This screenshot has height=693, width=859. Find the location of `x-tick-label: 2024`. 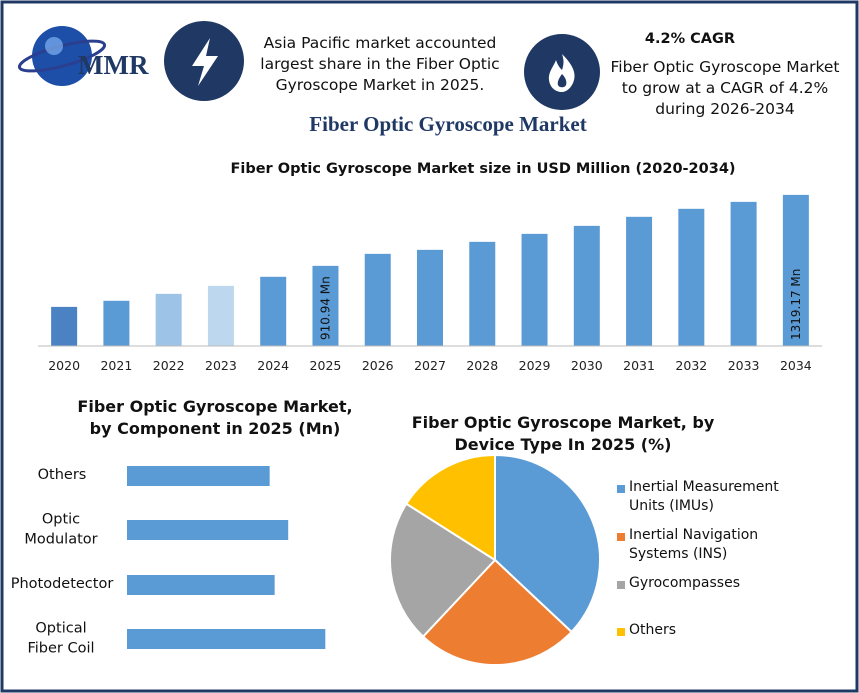

x-tick-label: 2024 is located at coordinates (273, 365).